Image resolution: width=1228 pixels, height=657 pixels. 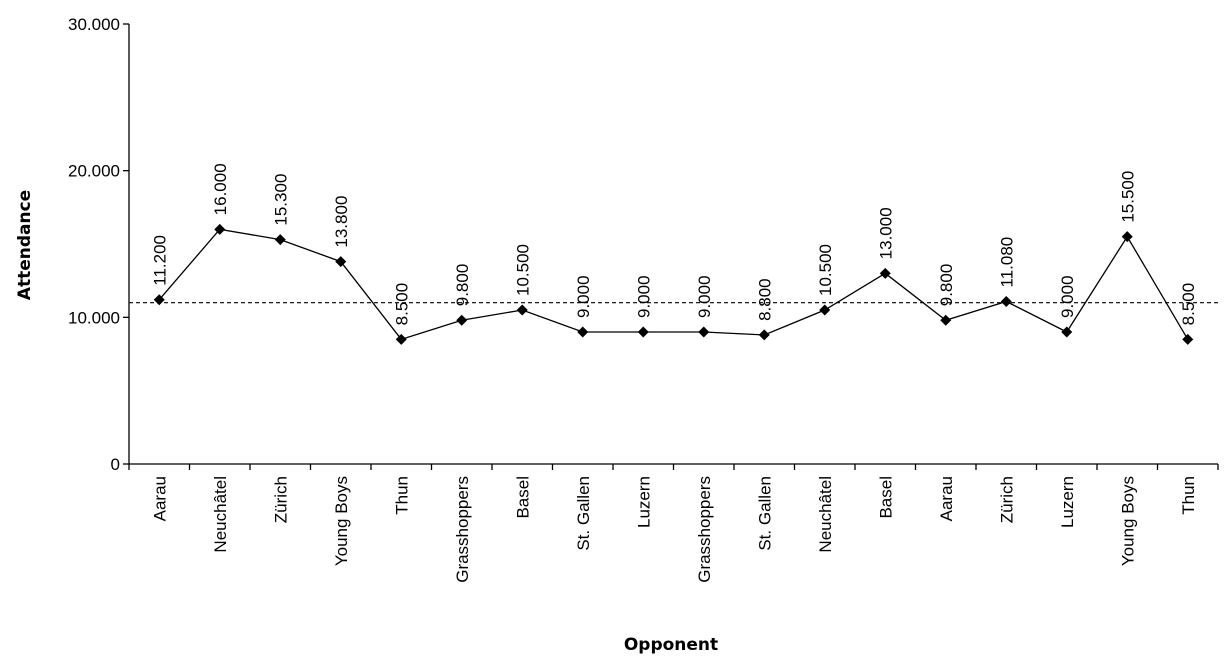 I want to click on data-label: 13.800, so click(x=341, y=222).